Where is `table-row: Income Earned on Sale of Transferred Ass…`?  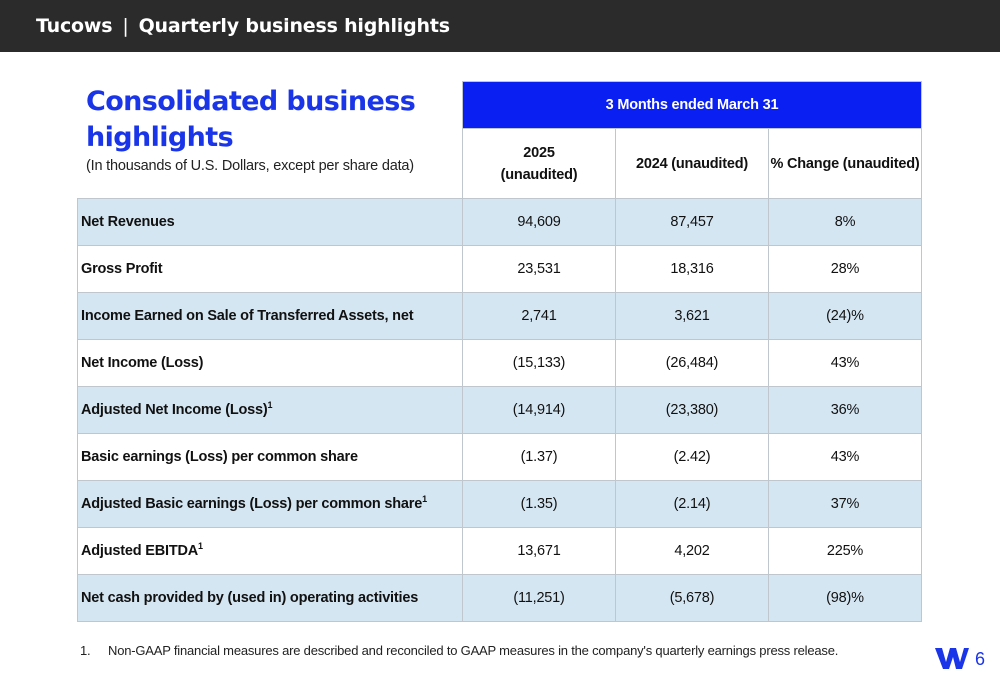 table-row: Income Earned on Sale of Transferred Ass… is located at coordinates (499, 316).